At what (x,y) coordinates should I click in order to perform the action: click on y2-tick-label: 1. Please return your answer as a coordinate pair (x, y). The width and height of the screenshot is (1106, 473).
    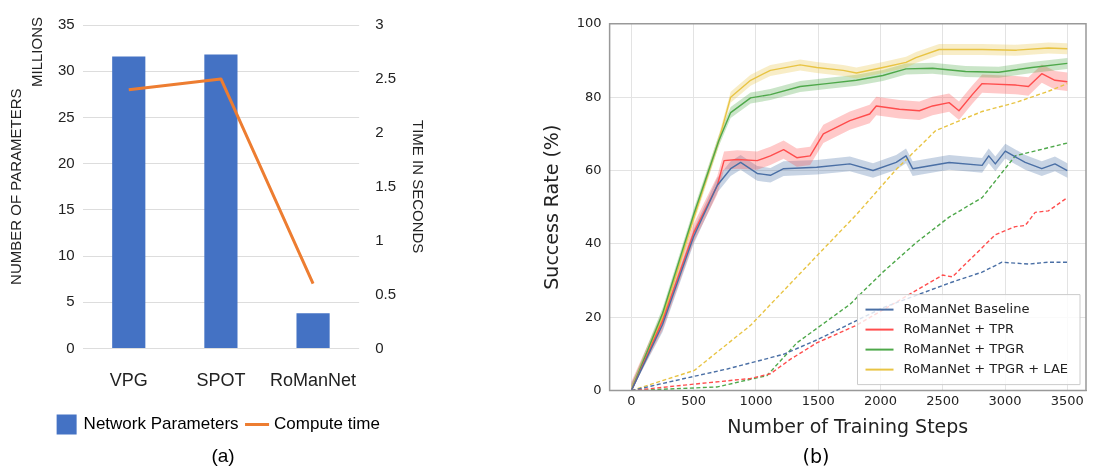
    Looking at the image, I should click on (379, 239).